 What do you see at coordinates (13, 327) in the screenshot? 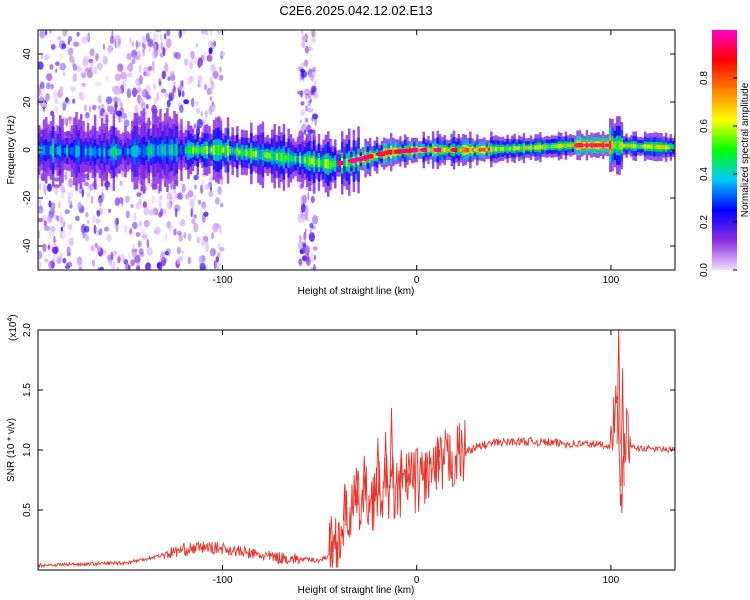
I see `svg-text: (x104)` at bounding box center [13, 327].